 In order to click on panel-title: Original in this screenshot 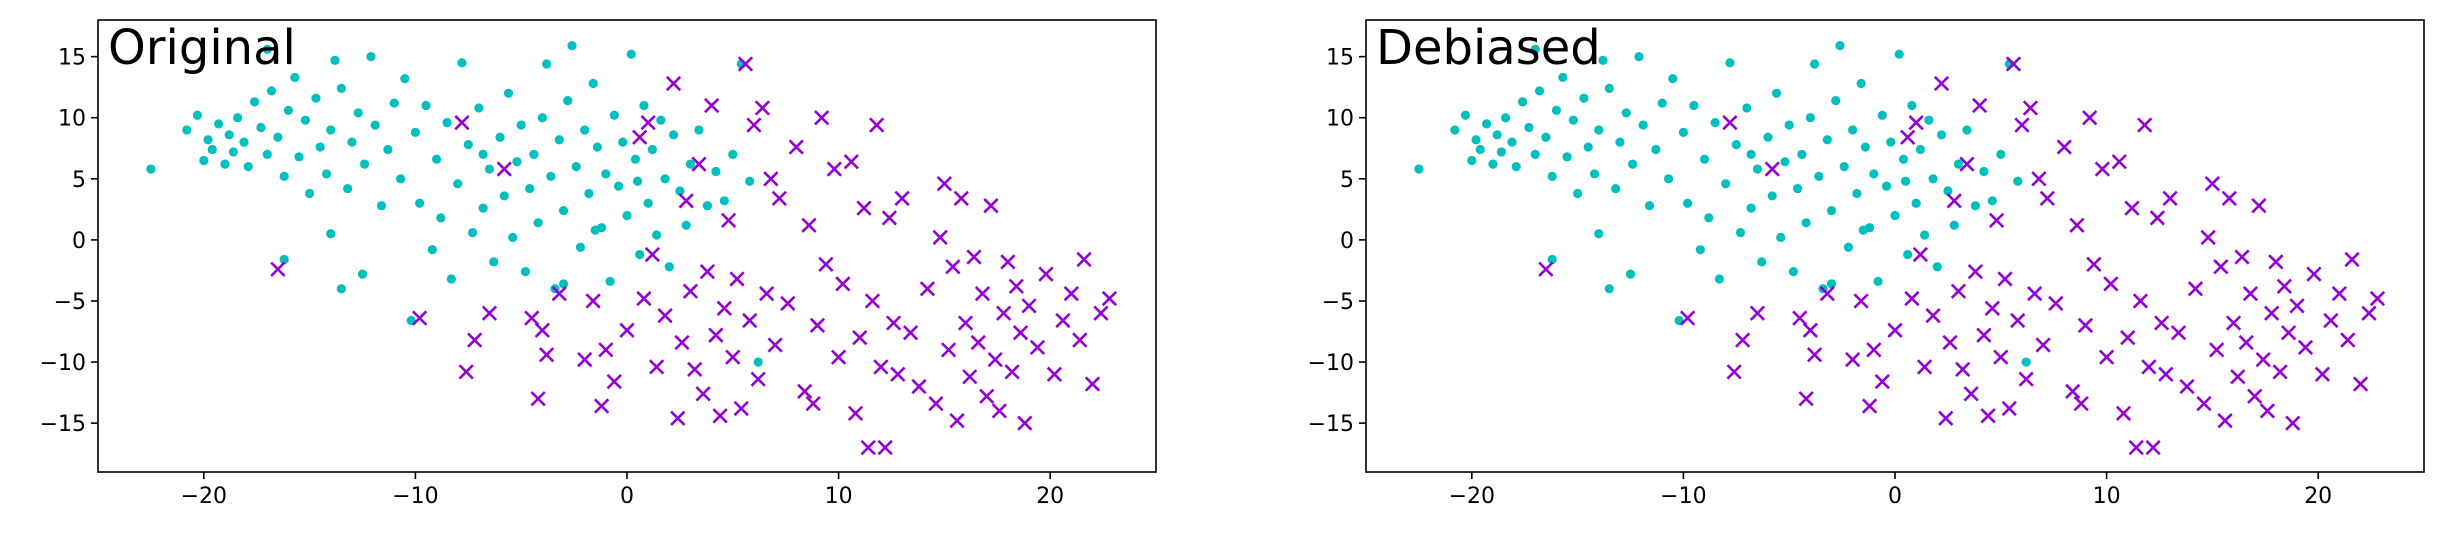, I will do `click(202, 48)`.